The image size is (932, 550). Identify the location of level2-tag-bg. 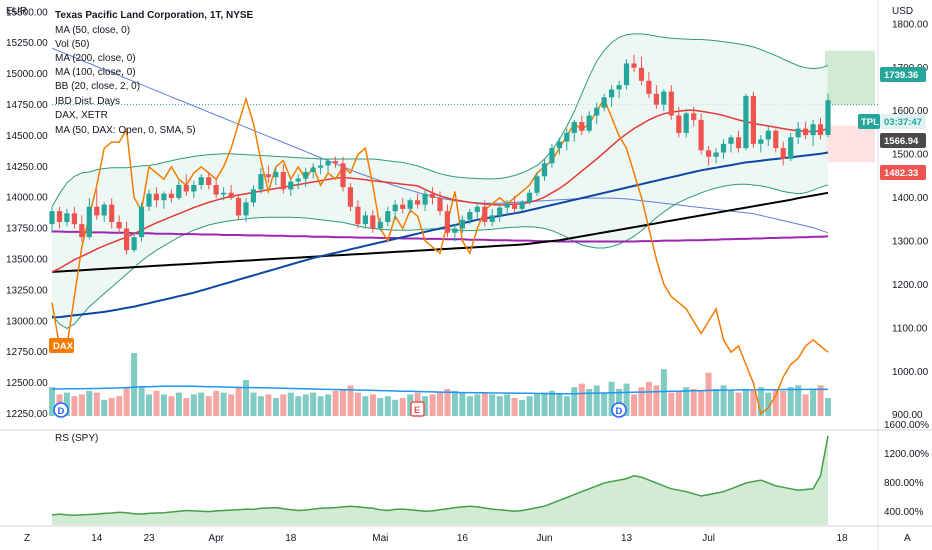
(903, 172).